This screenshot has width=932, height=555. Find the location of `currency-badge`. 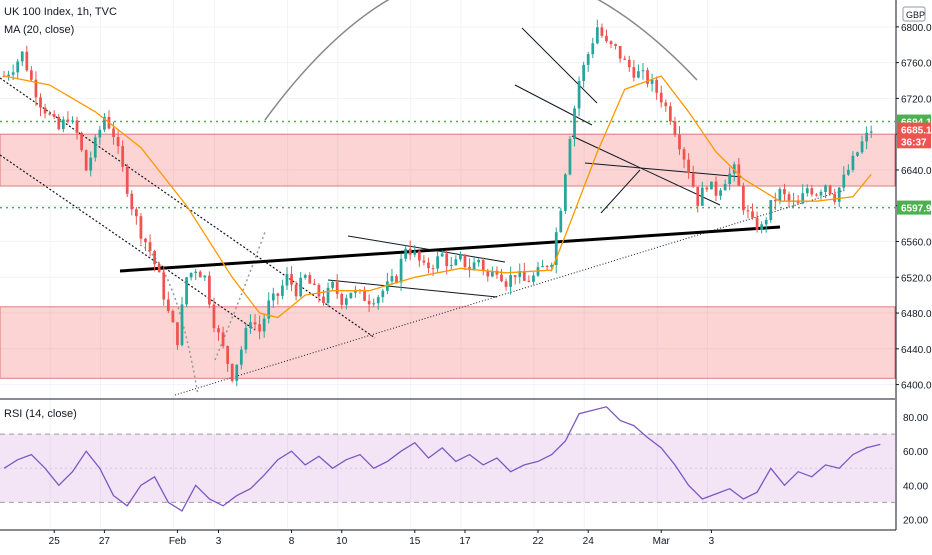

currency-badge is located at coordinates (914, 14).